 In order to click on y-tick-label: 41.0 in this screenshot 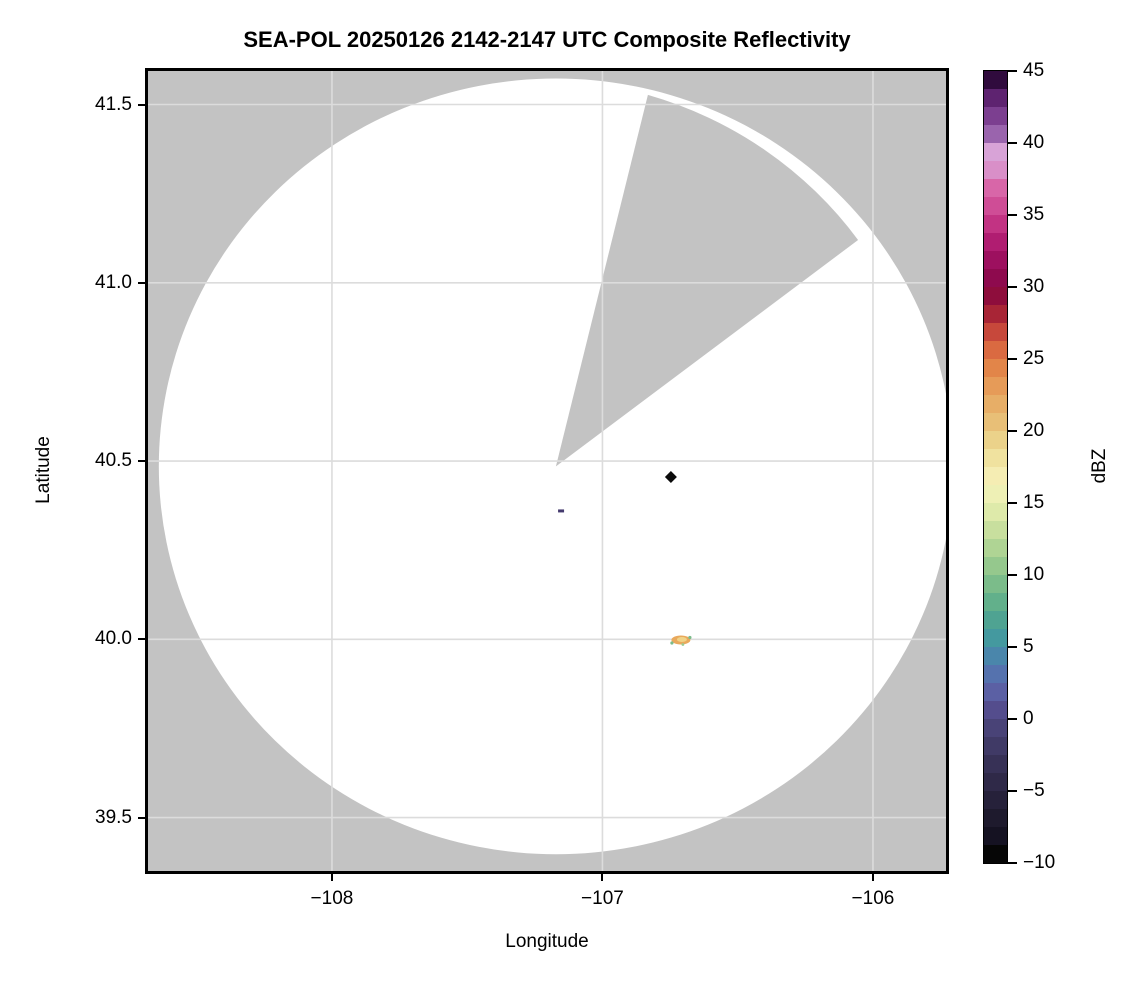, I will do `click(113, 282)`.